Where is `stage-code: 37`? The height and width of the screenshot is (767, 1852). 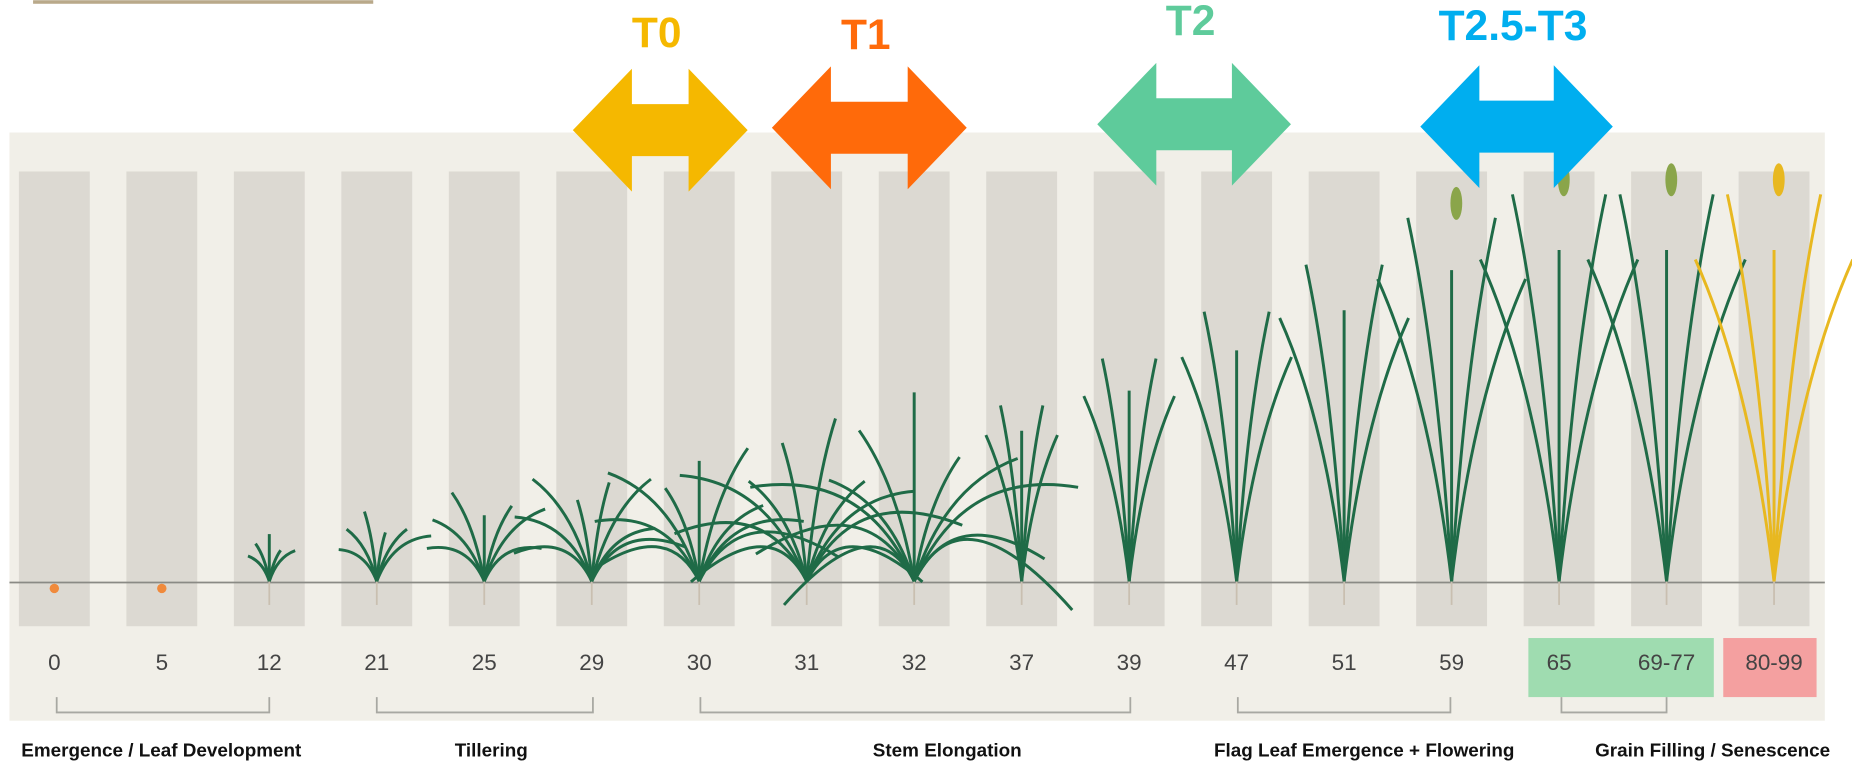 stage-code: 37 is located at coordinates (1021, 662).